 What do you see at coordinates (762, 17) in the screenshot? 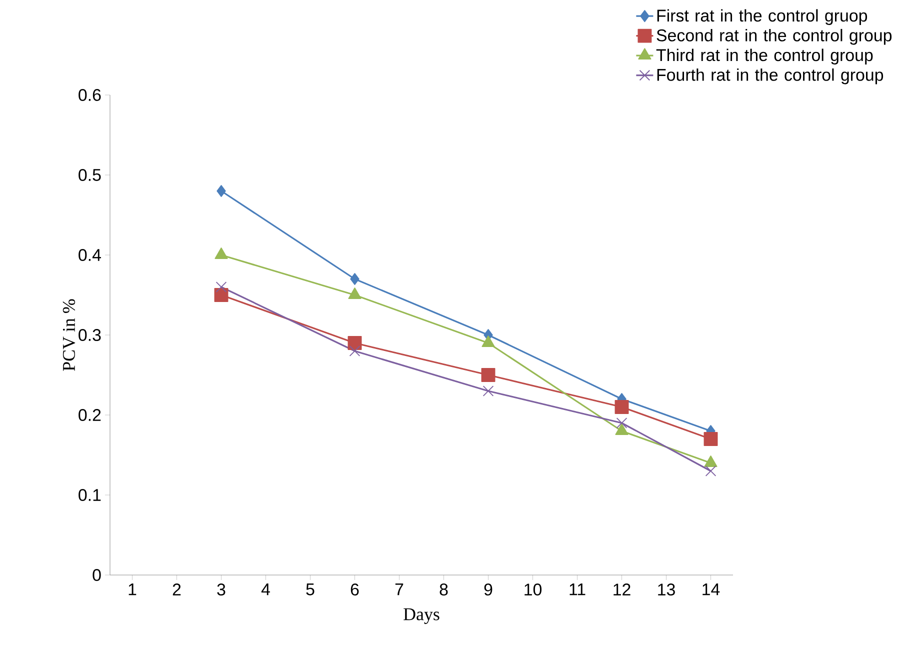
I see `legend-label: First rat in the control gruop` at bounding box center [762, 17].